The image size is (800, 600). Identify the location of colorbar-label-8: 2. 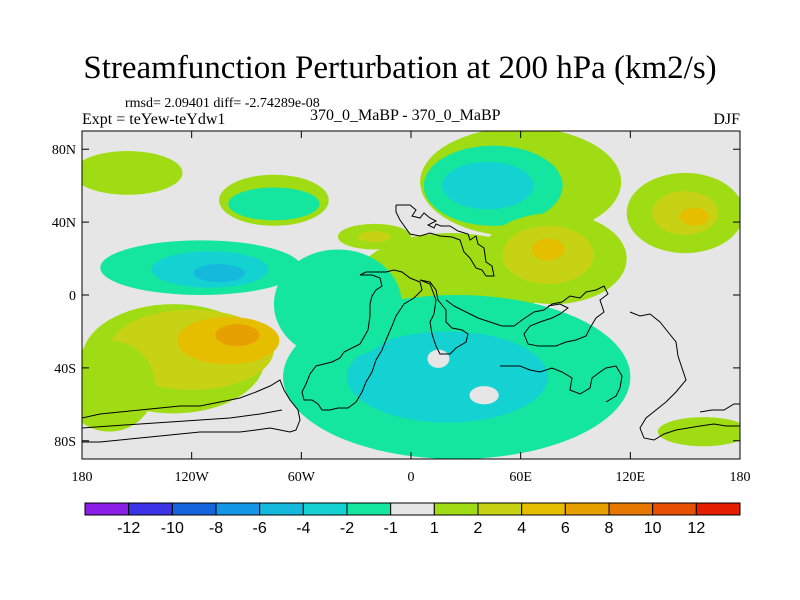
(478, 528).